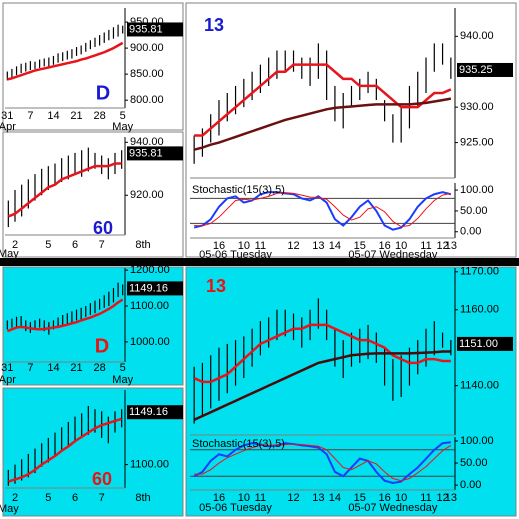 The height and width of the screenshot is (519, 519). Describe the element at coordinates (360, 246) in the screenshot. I see `x-tick-label: 15` at that location.